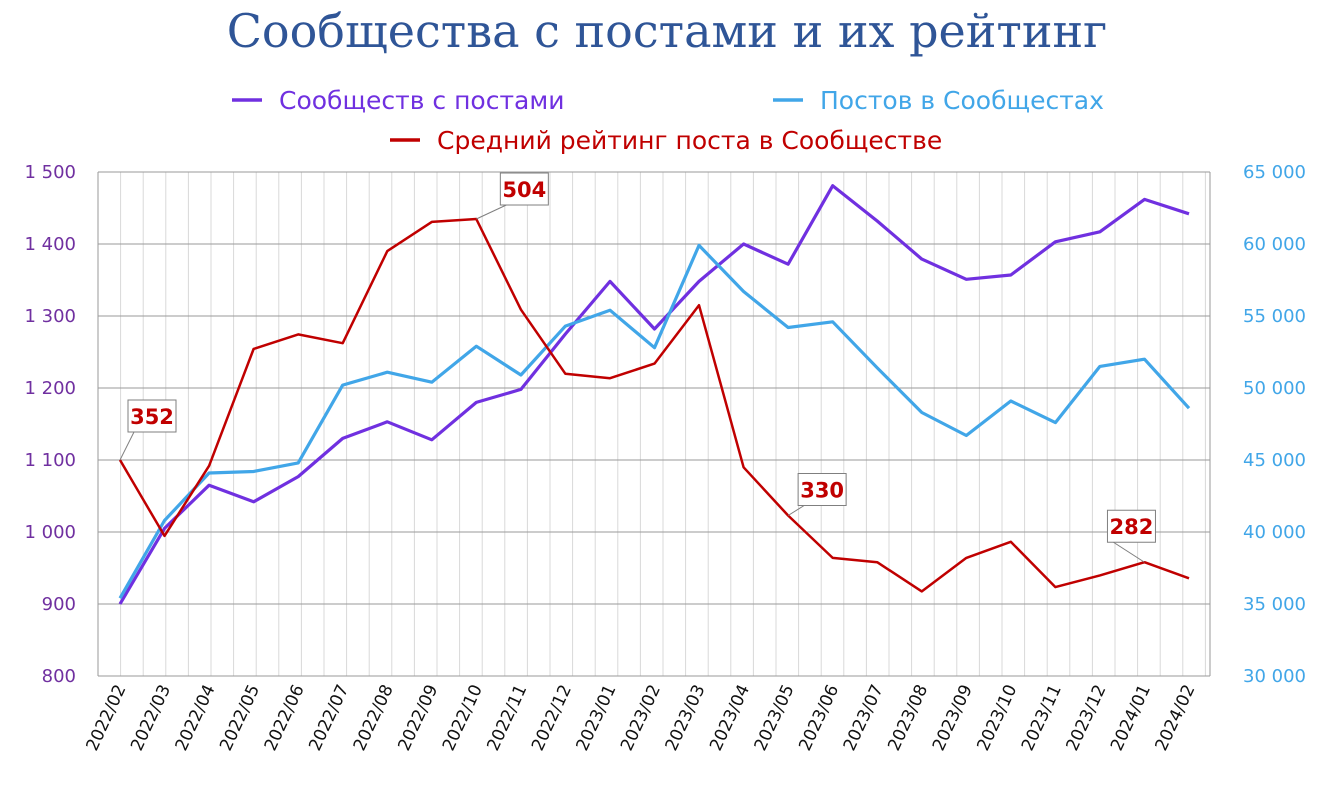 The height and width of the screenshot is (785, 1334). What do you see at coordinates (1274, 676) in the screenshot?
I see `y-right-tick-label: 30 000` at bounding box center [1274, 676].